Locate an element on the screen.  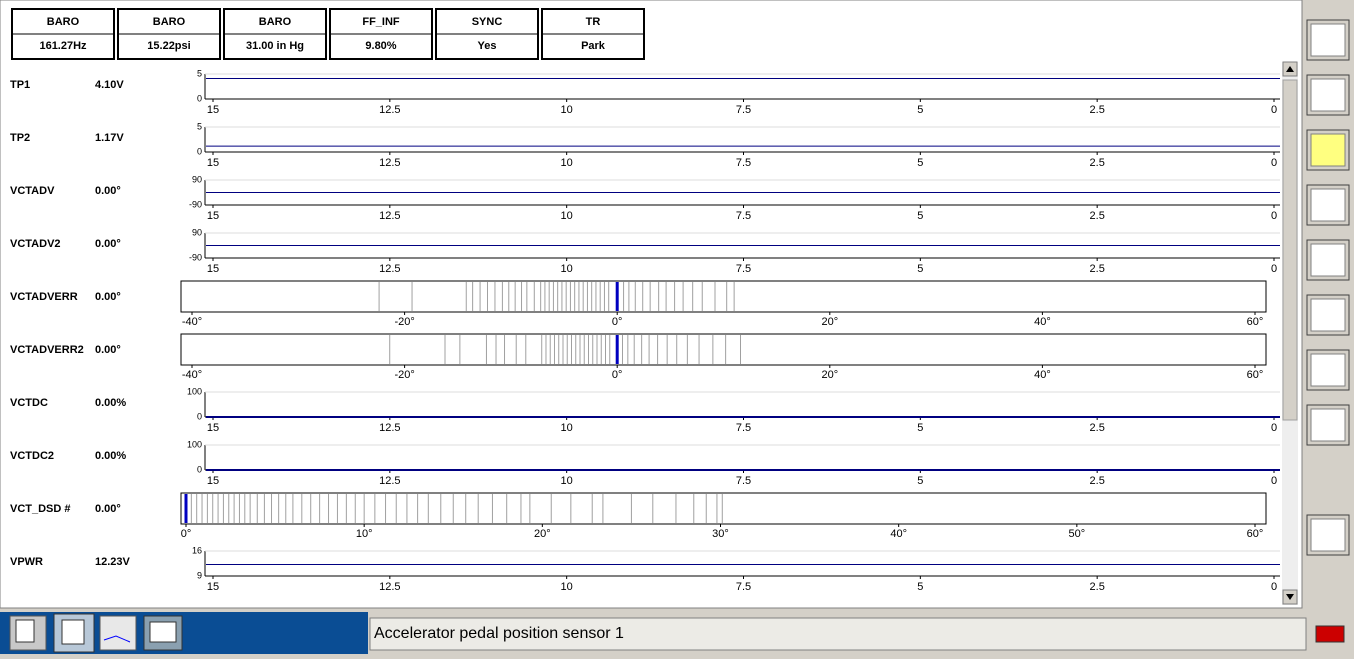
param-reading: 4.10V is located at coordinates (109, 85).